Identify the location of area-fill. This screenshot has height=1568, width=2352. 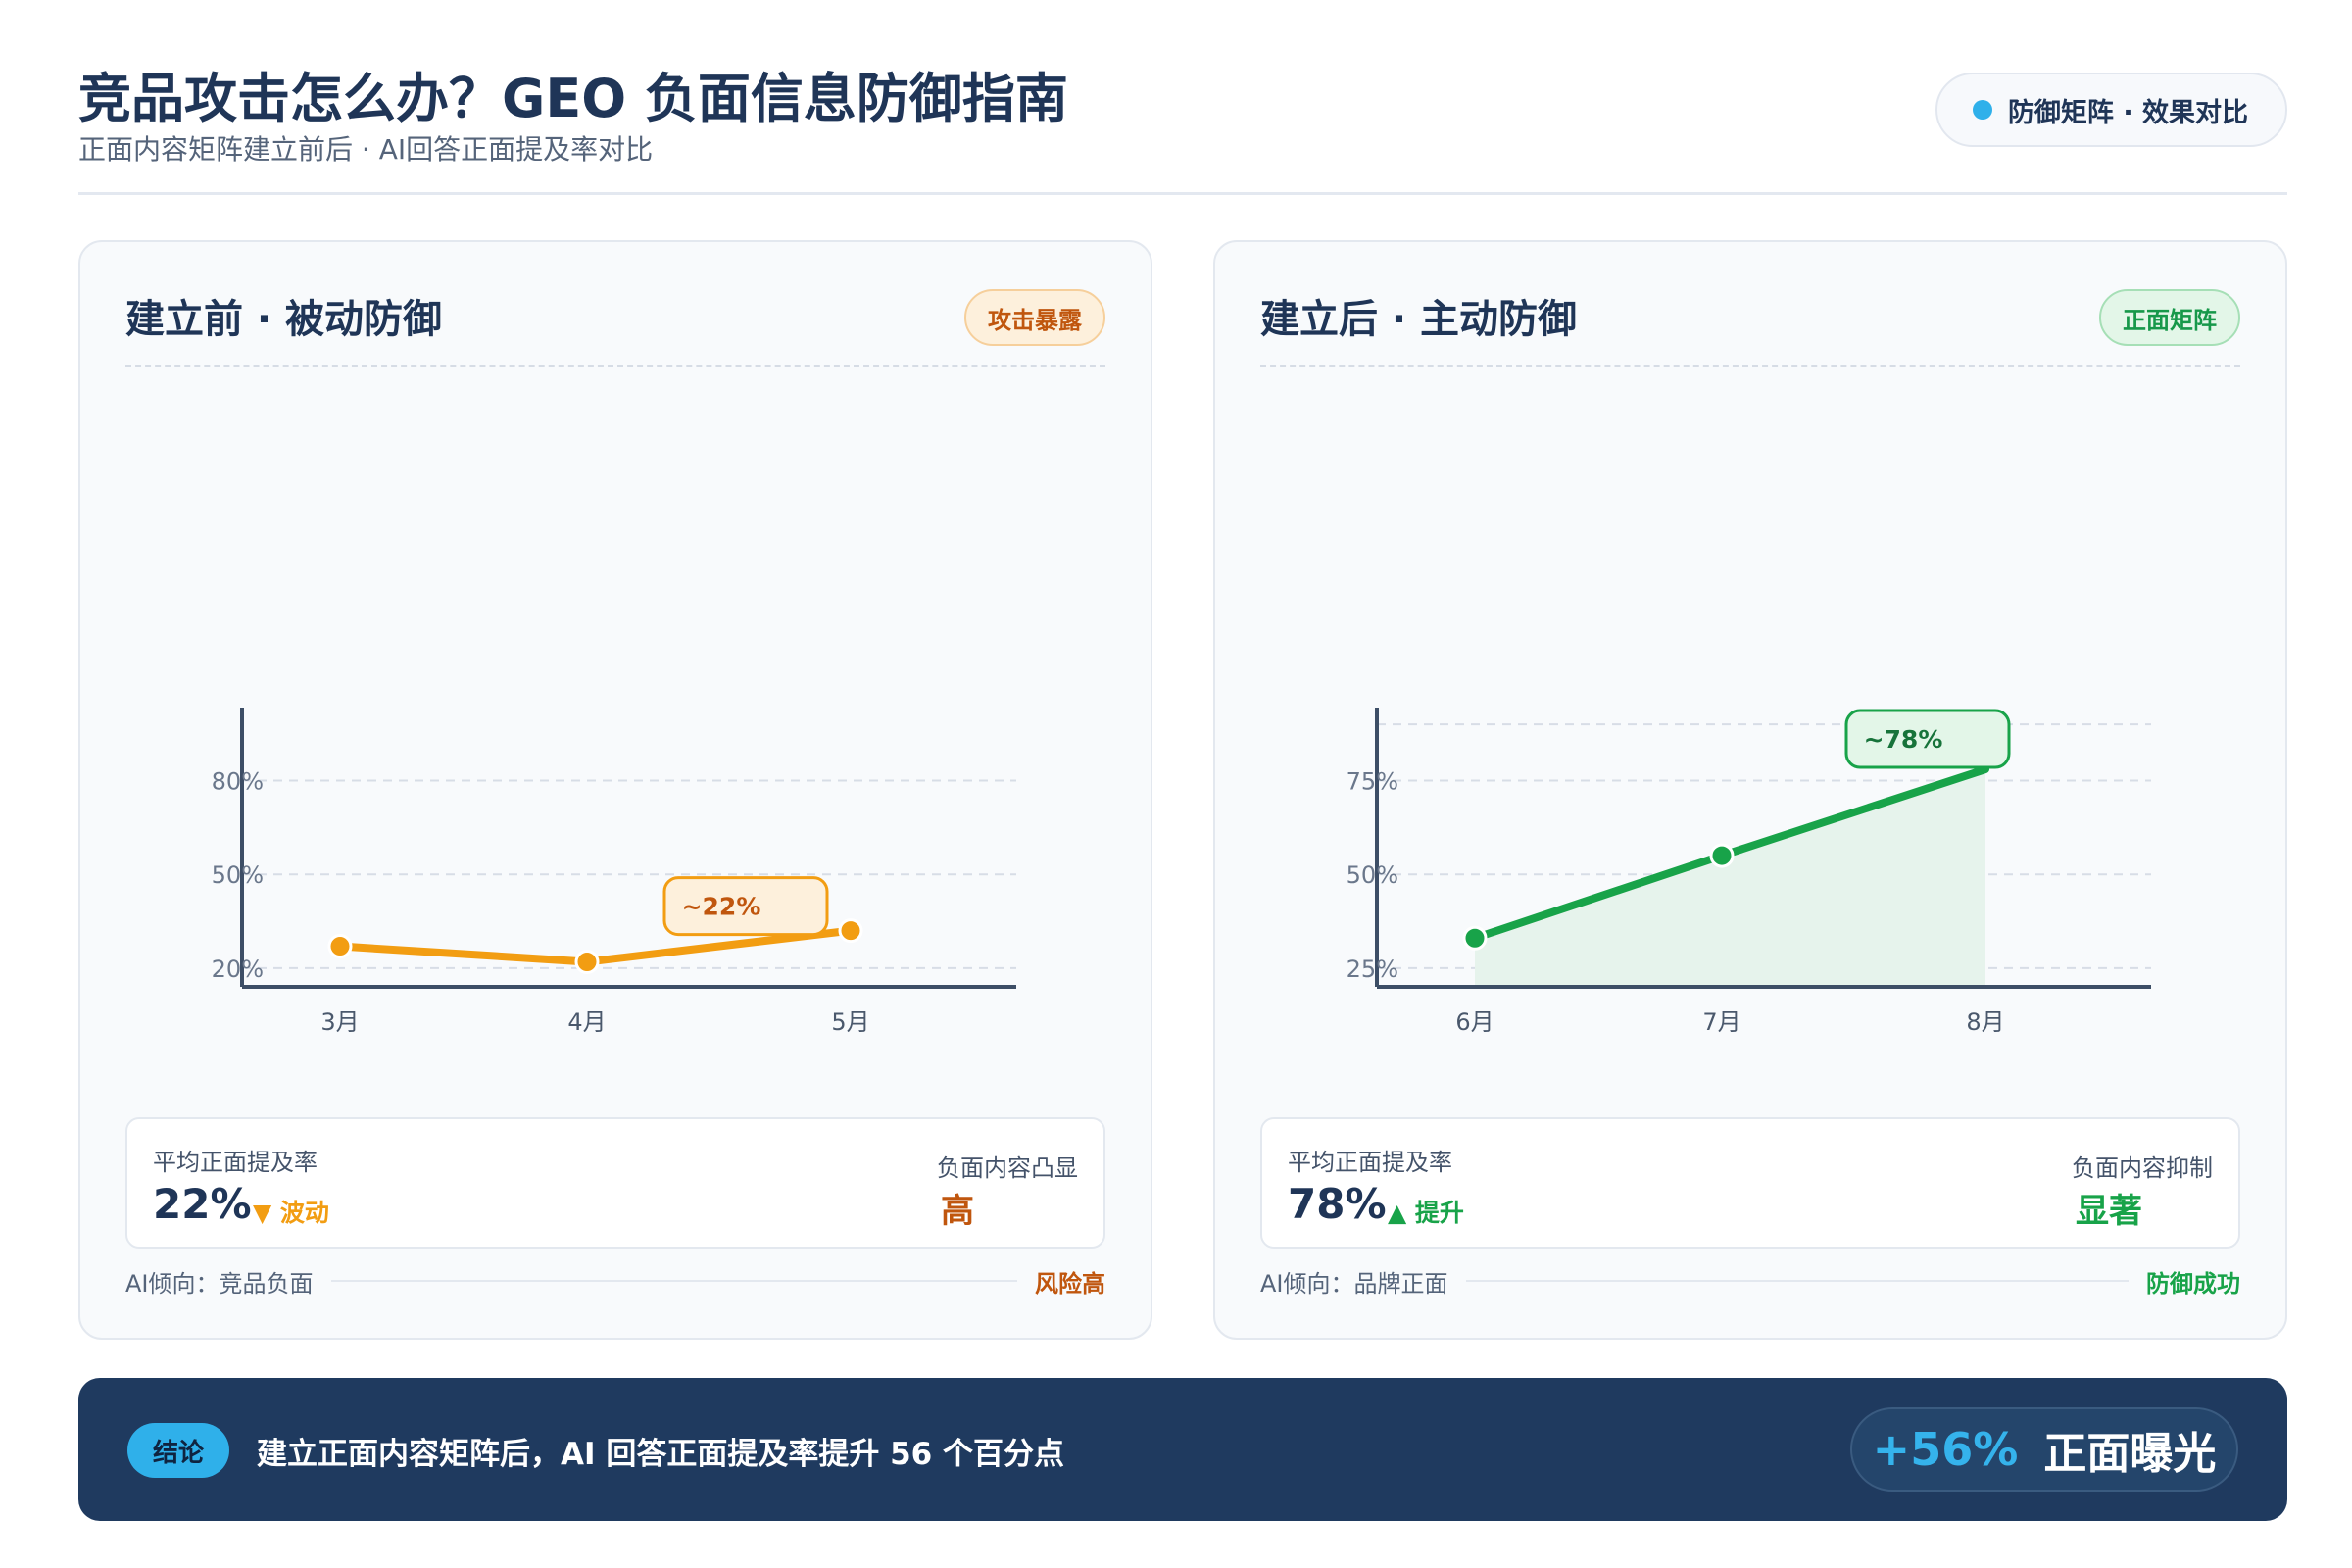
(1730, 878).